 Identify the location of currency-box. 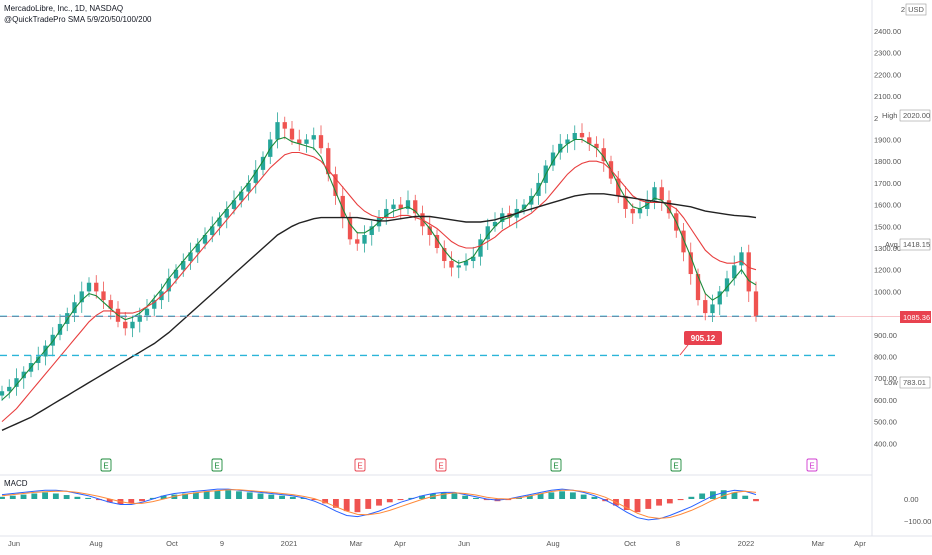
(916, 9).